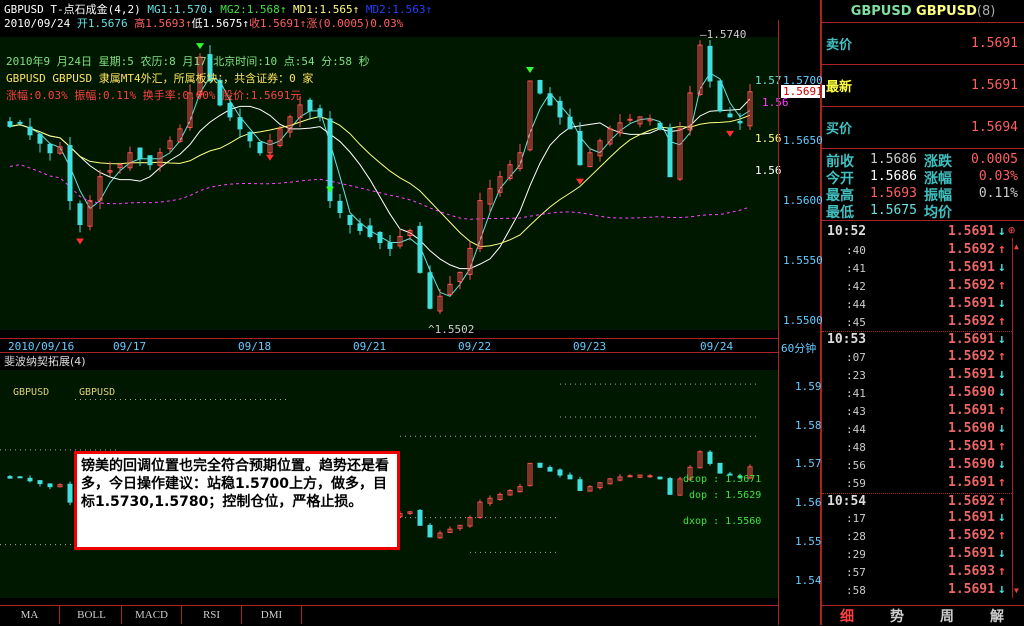 The width and height of the screenshot is (1024, 626). What do you see at coordinates (1016, 590) in the screenshot?
I see `scroll-down-icon: ▼` at bounding box center [1016, 590].